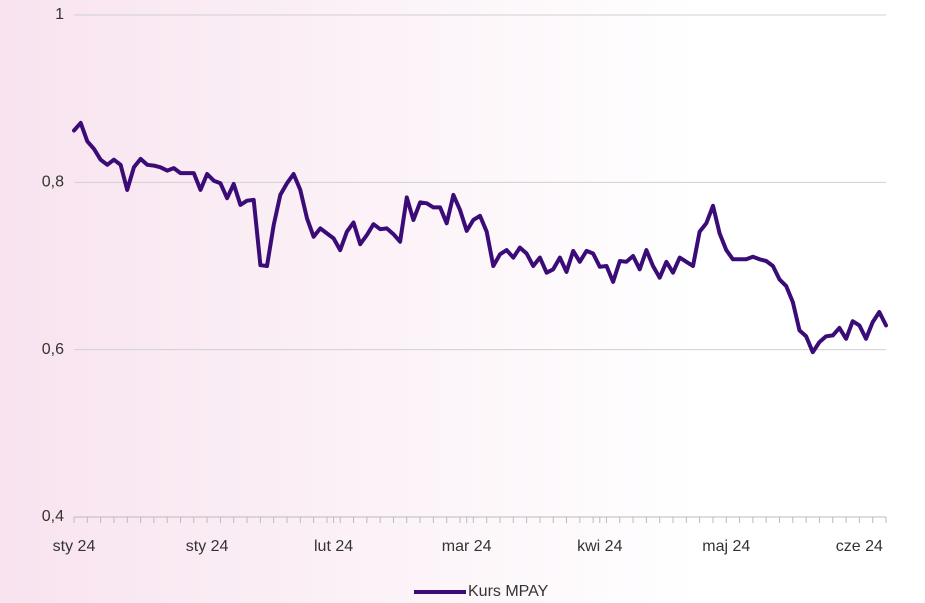 This screenshot has height=603, width=925. Describe the element at coordinates (53, 516) in the screenshot. I see `y-tick-label: 0,4` at that location.